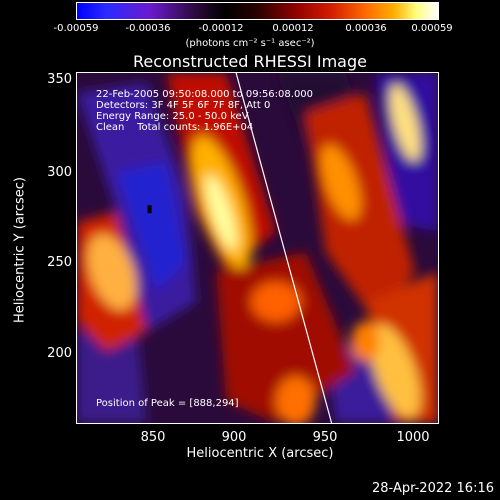 Image resolution: width=500 pixels, height=500 pixels. Describe the element at coordinates (250, 61) in the screenshot. I see `plot-title: Reconstructed RHESSI Image` at that location.